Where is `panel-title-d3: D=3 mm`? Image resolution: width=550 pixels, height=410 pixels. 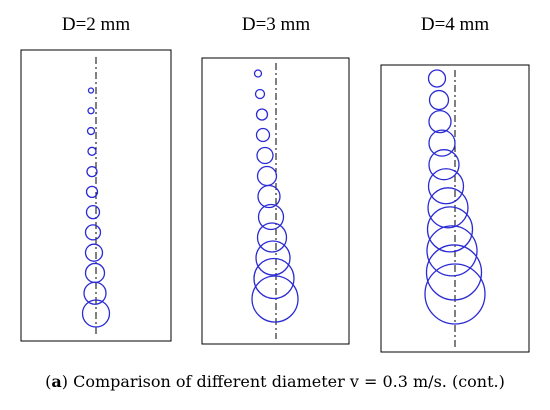
panel-title-d3: D=3 mm is located at coordinates (276, 24).